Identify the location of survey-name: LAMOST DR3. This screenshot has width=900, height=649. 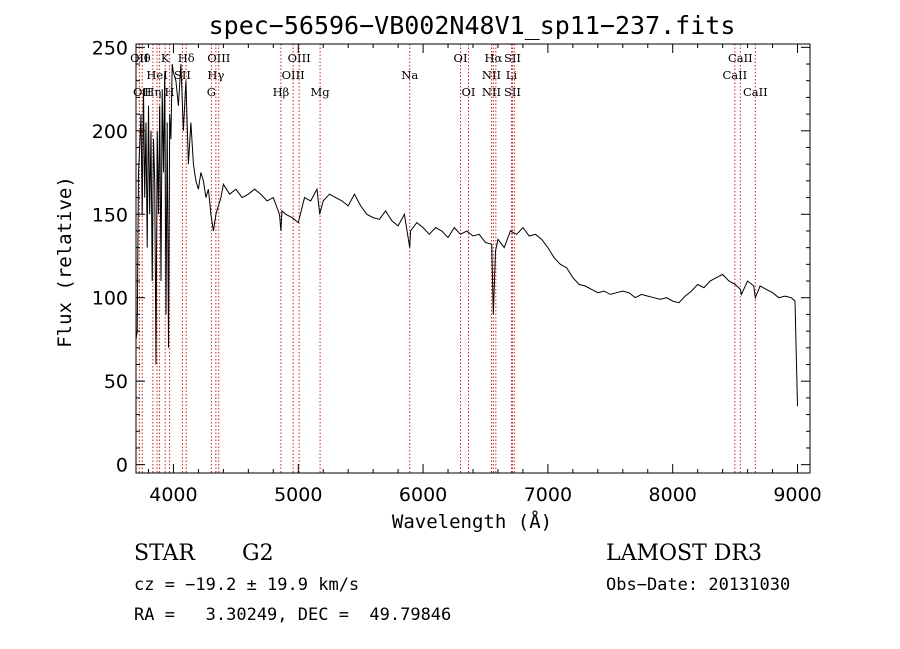
(684, 553).